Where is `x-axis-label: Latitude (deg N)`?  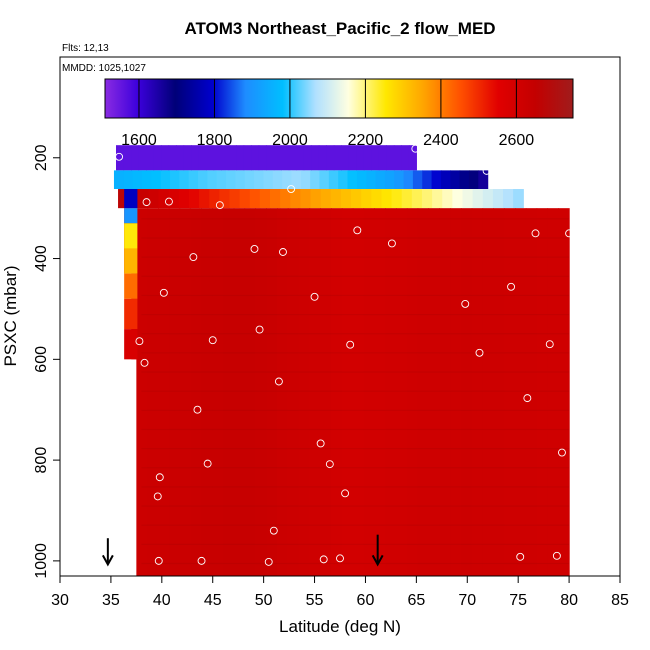 x-axis-label: Latitude (deg N) is located at coordinates (340, 626).